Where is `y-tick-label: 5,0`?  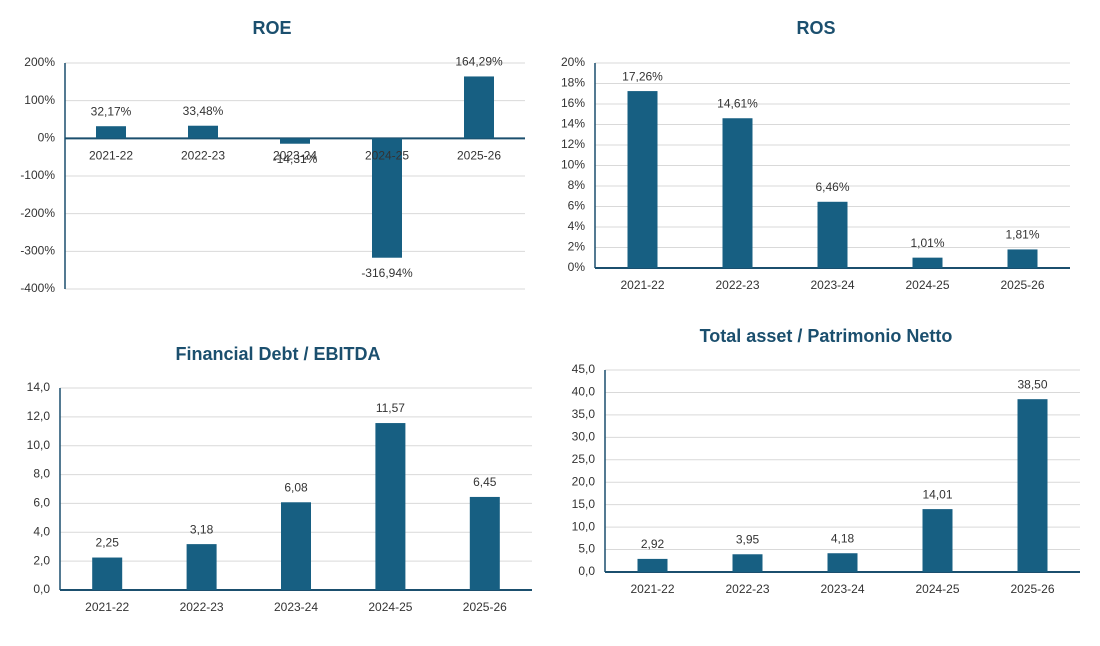
y-tick-label: 5,0 is located at coordinates (586, 549).